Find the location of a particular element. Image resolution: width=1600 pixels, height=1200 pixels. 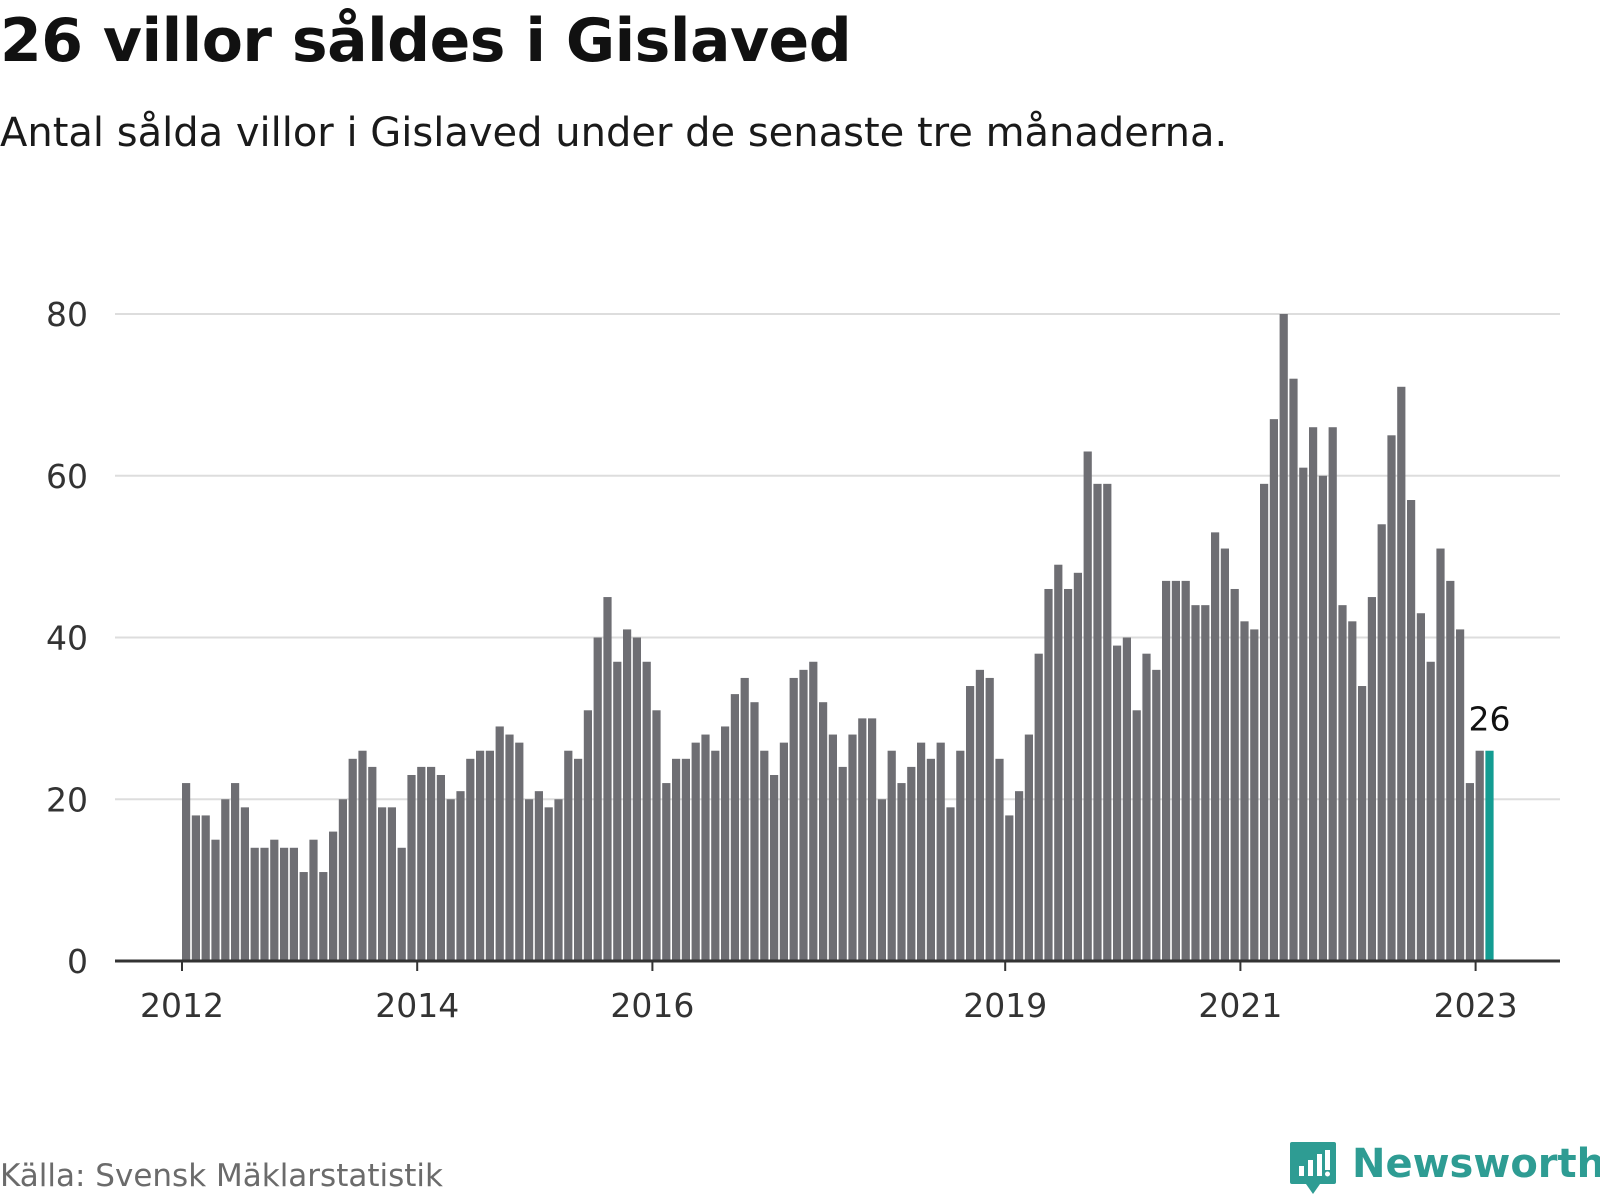

y-tick-label: 0 is located at coordinates (77, 961).